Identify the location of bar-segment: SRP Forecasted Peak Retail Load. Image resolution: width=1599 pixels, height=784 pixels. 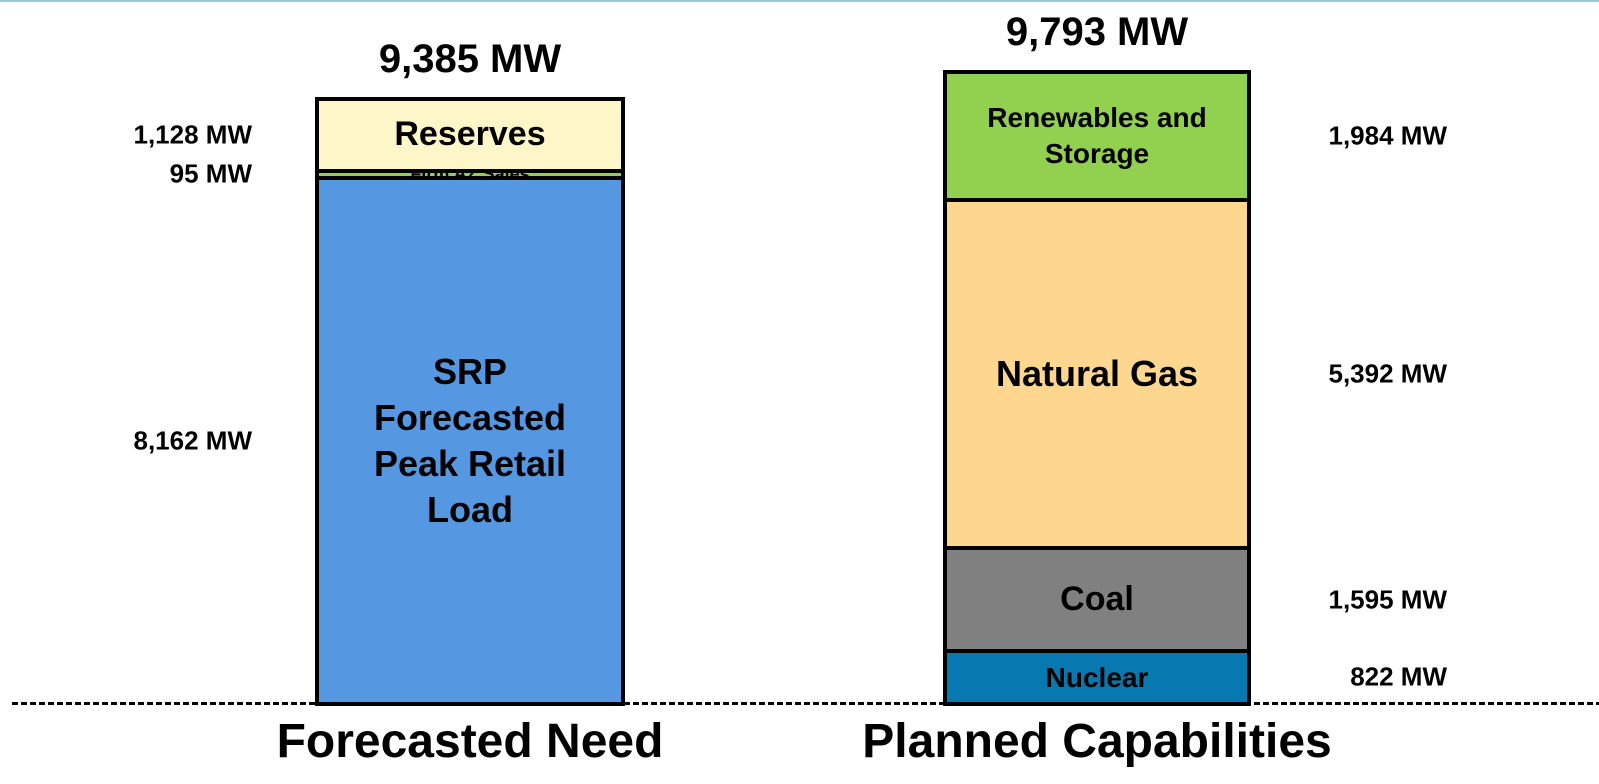
(470, 440).